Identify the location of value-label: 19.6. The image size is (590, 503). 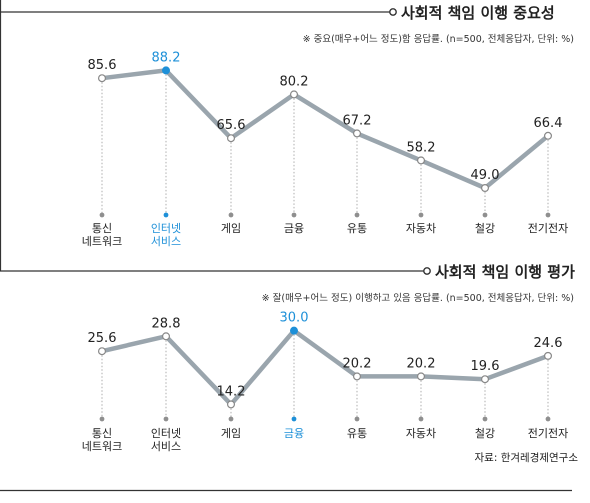
(485, 366).